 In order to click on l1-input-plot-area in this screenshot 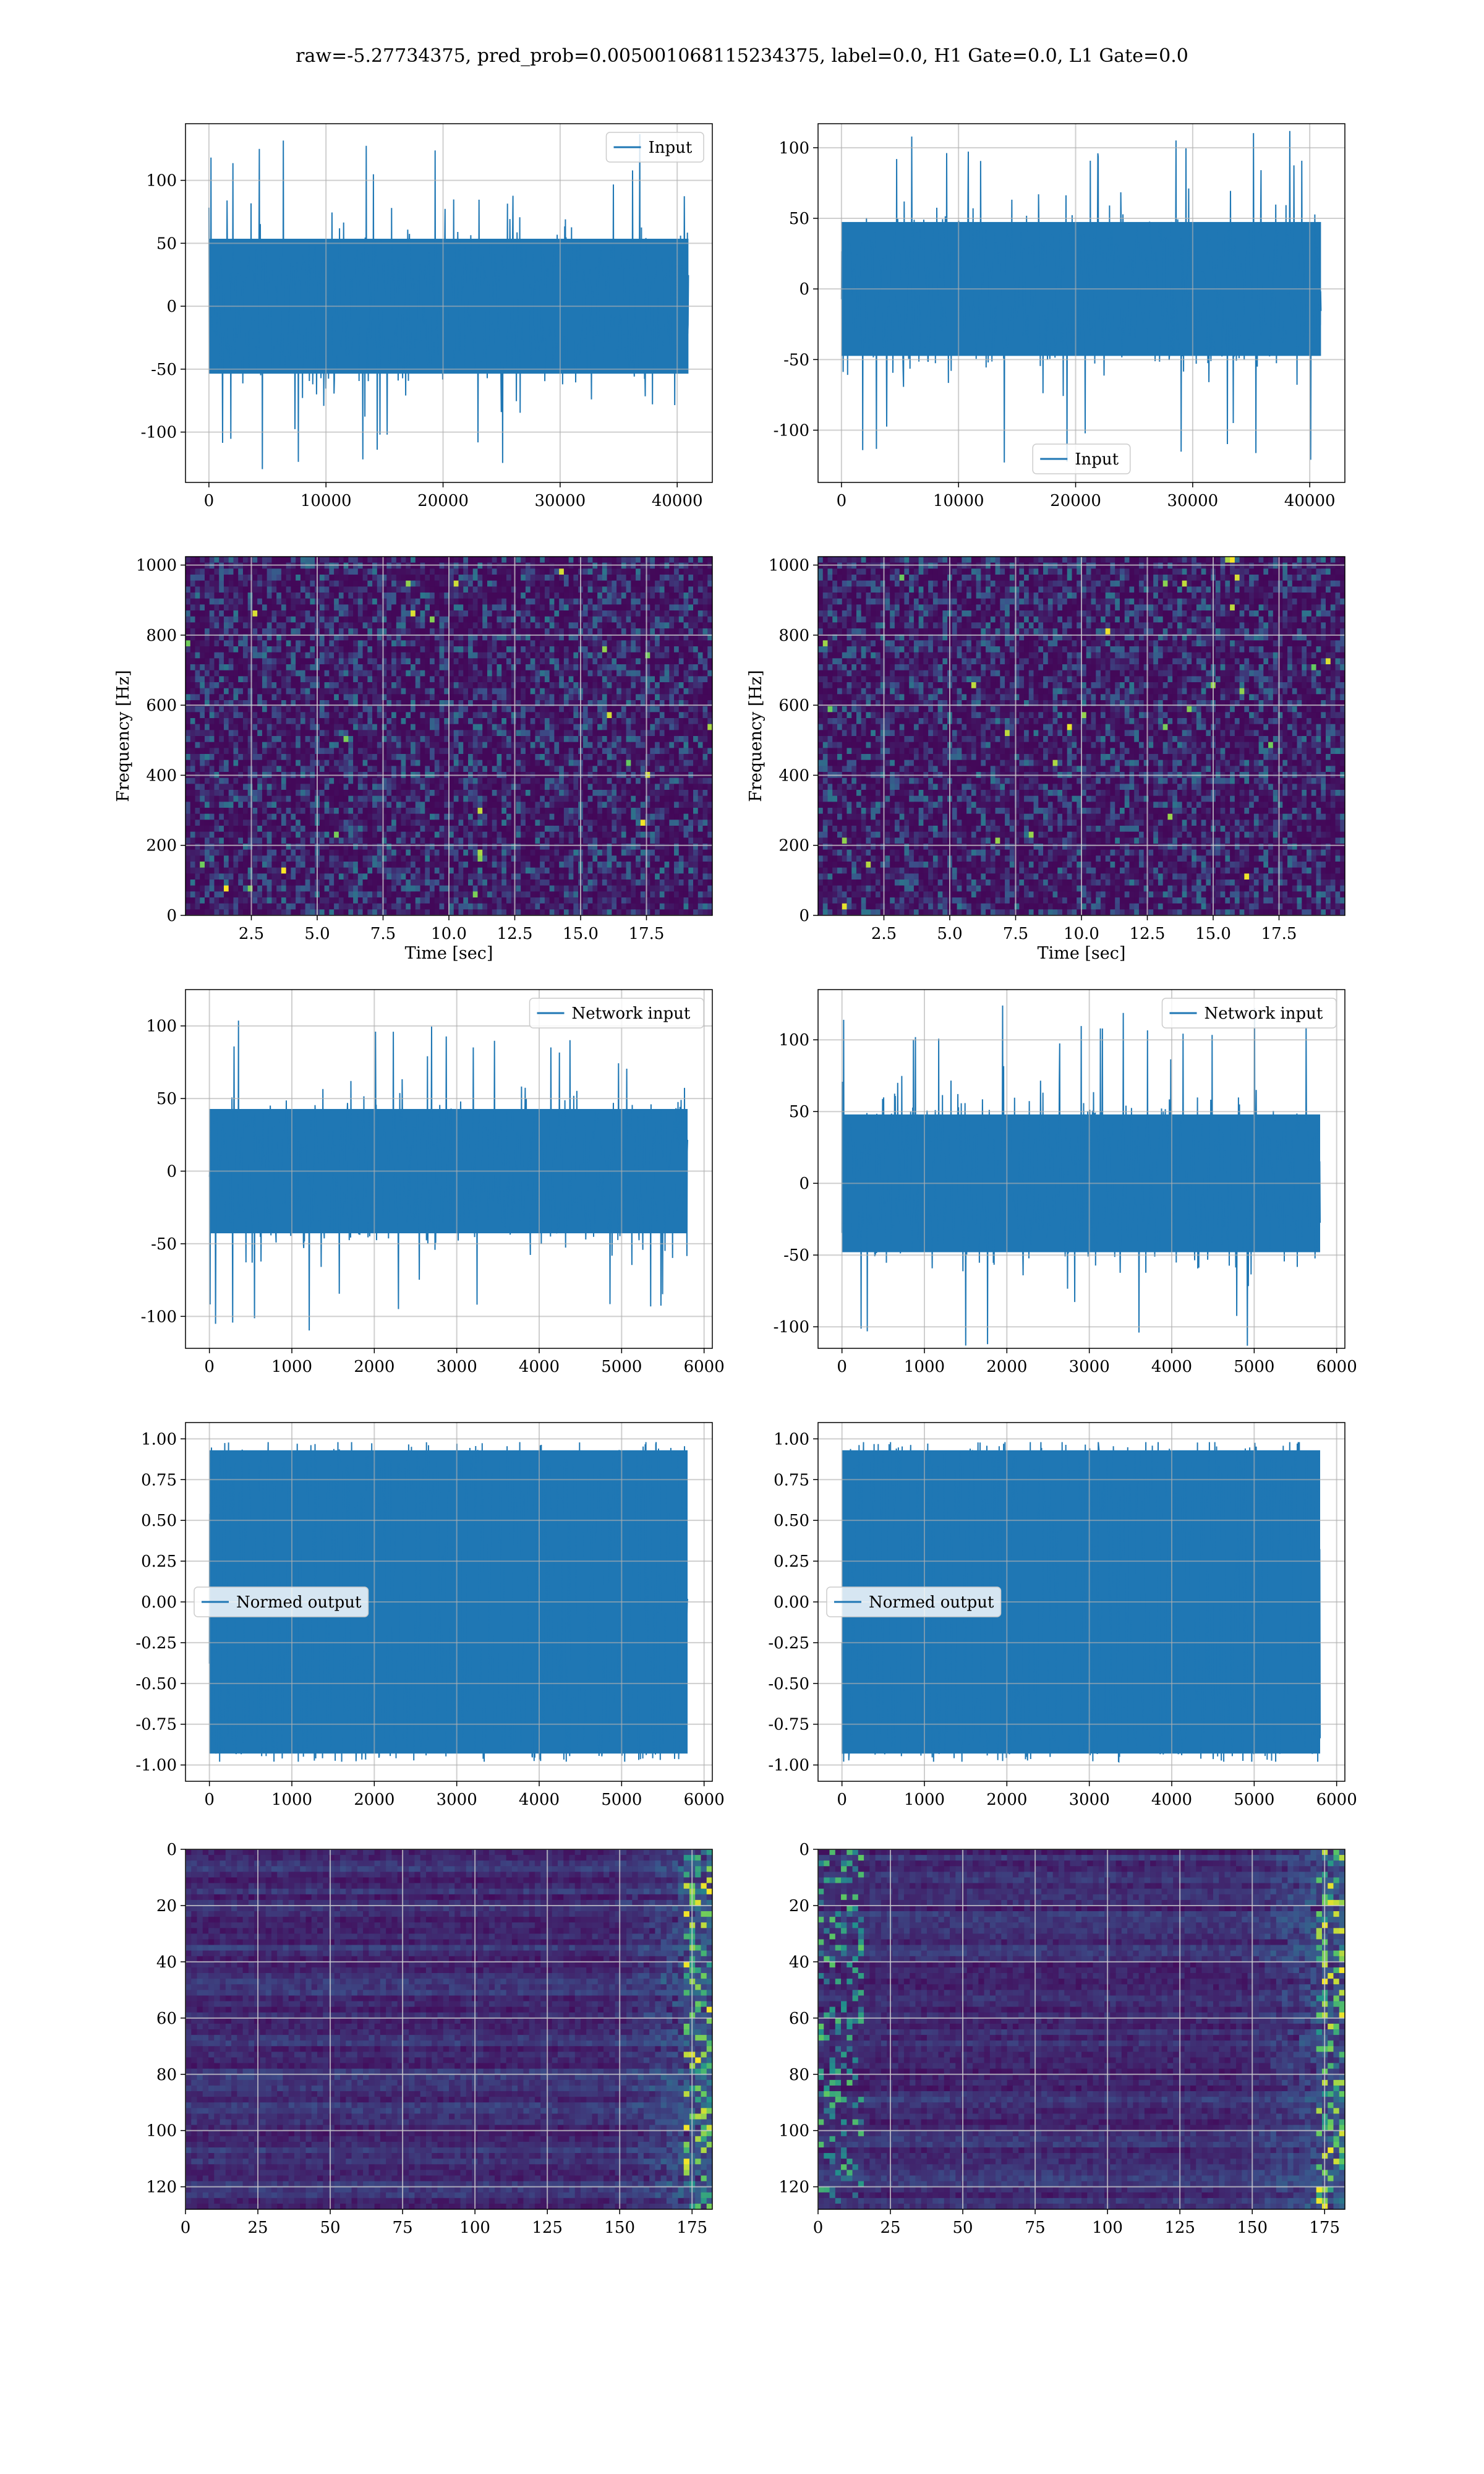, I will do `click(1081, 303)`.